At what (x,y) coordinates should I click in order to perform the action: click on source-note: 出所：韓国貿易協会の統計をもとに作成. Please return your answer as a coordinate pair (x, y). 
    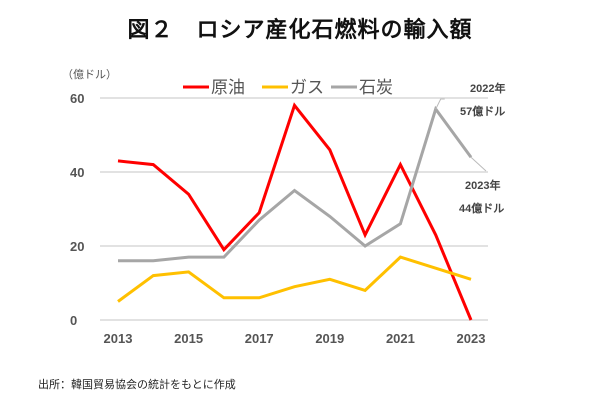
    Looking at the image, I should click on (137, 384).